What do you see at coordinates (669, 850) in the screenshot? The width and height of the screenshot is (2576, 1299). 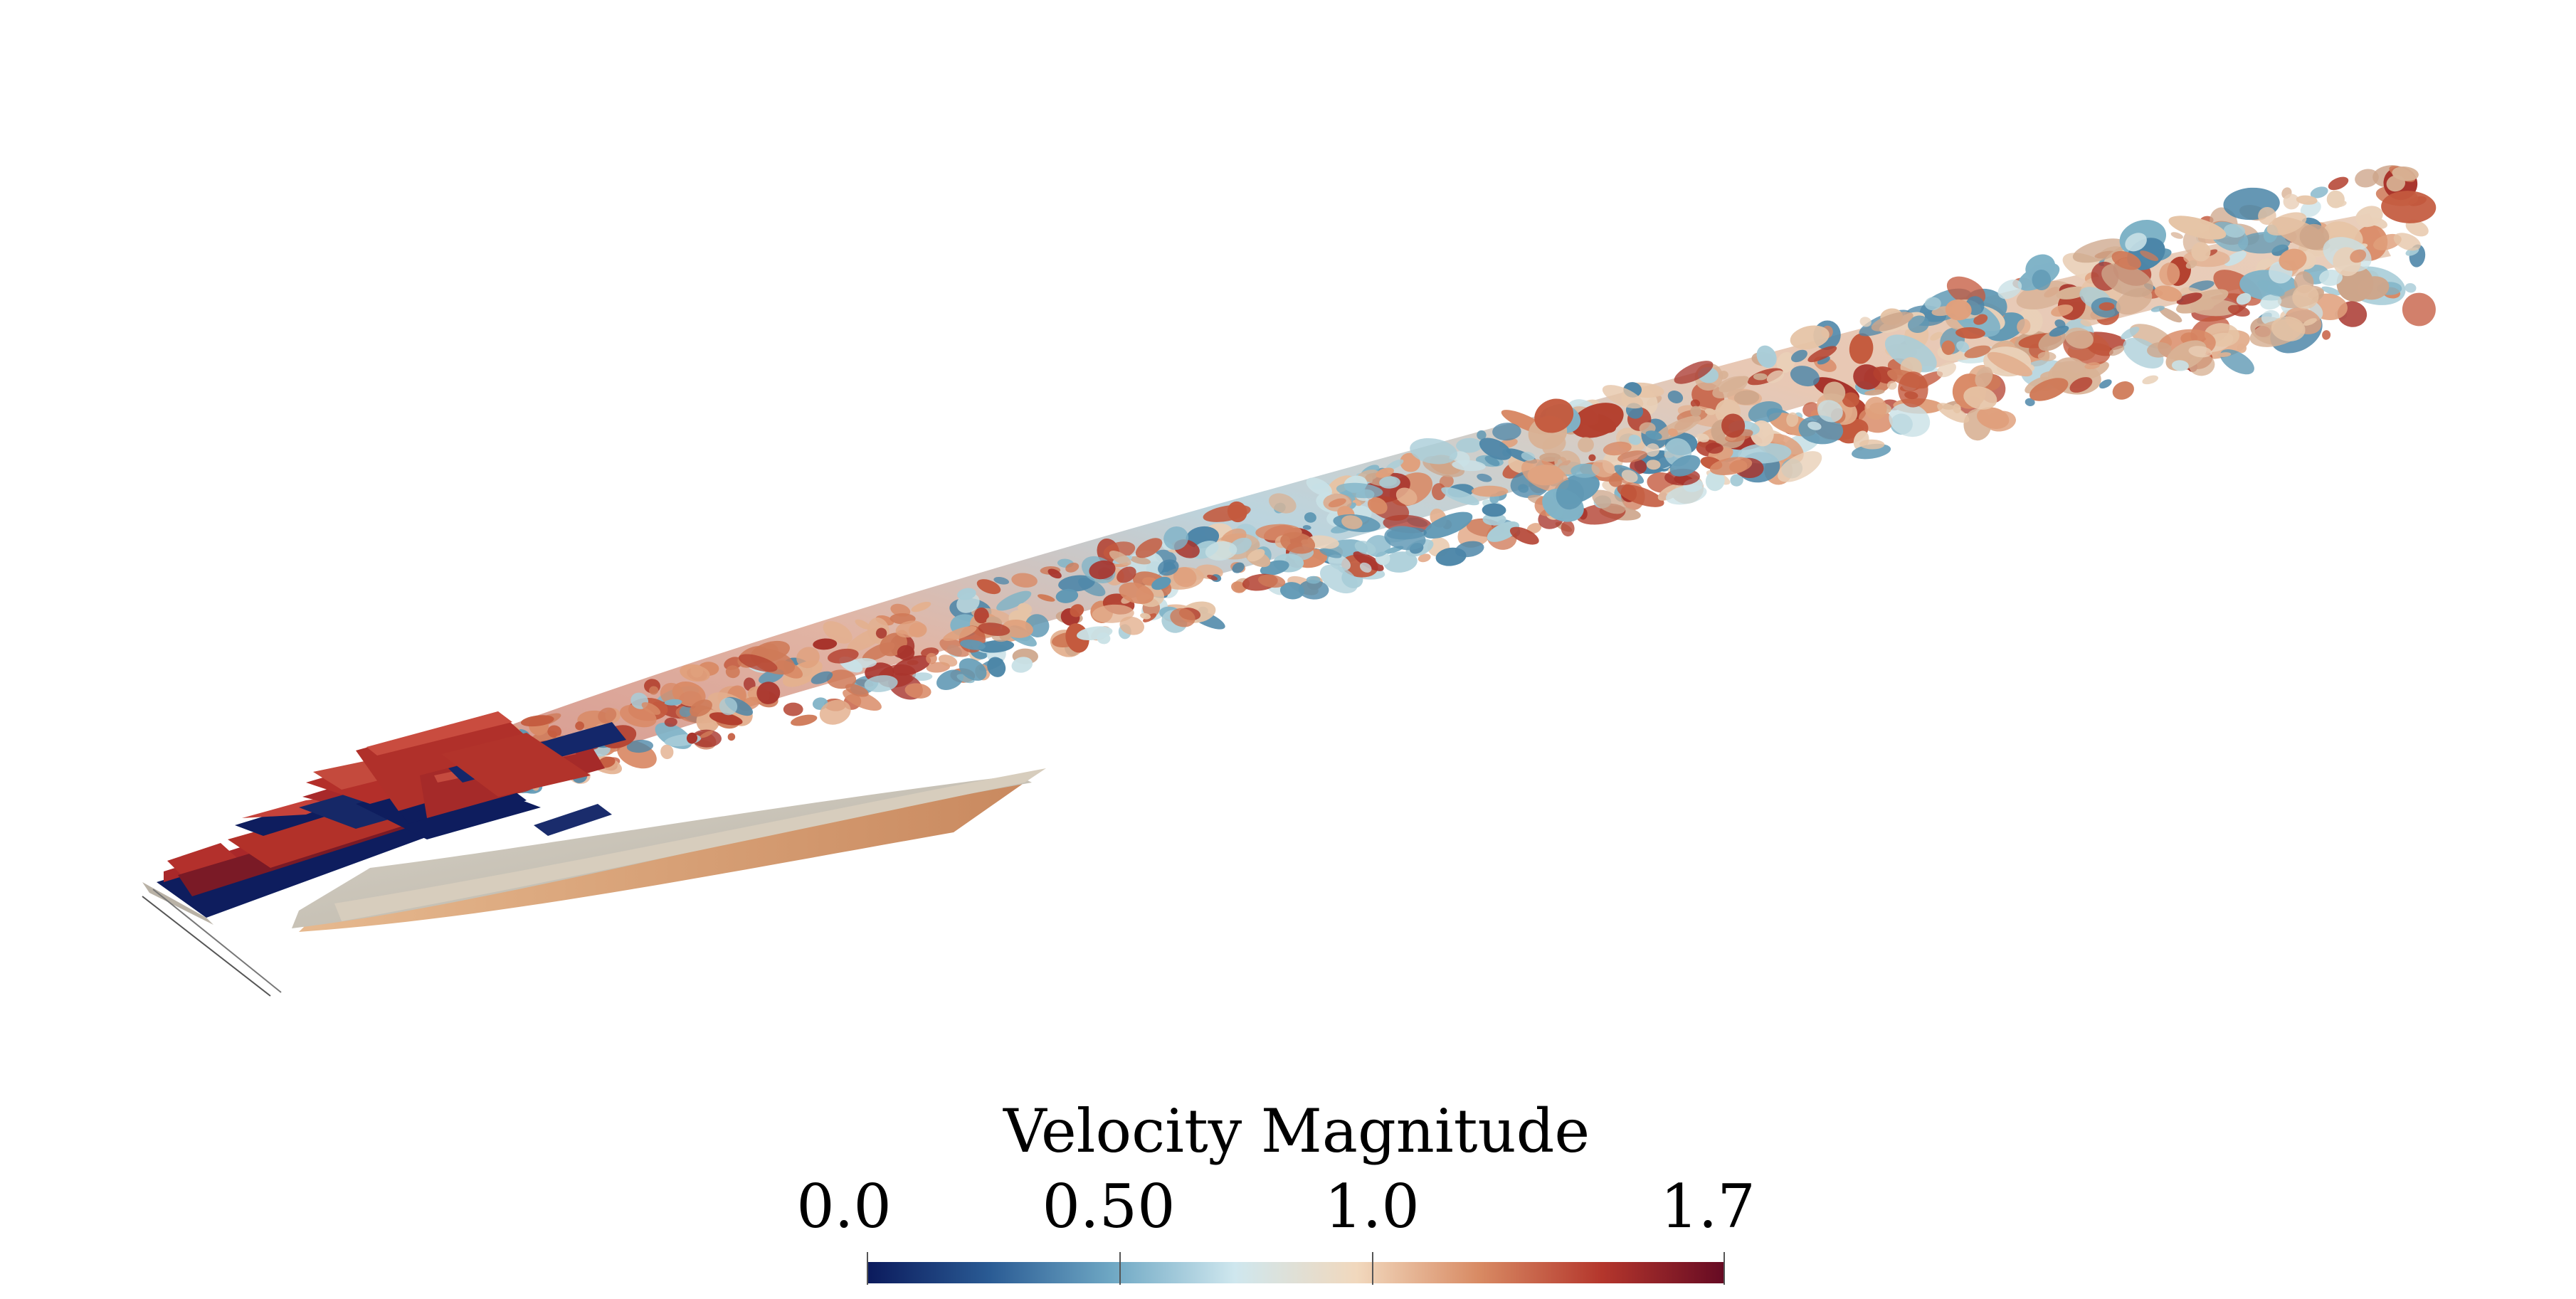 I see `airfoil-body` at bounding box center [669, 850].